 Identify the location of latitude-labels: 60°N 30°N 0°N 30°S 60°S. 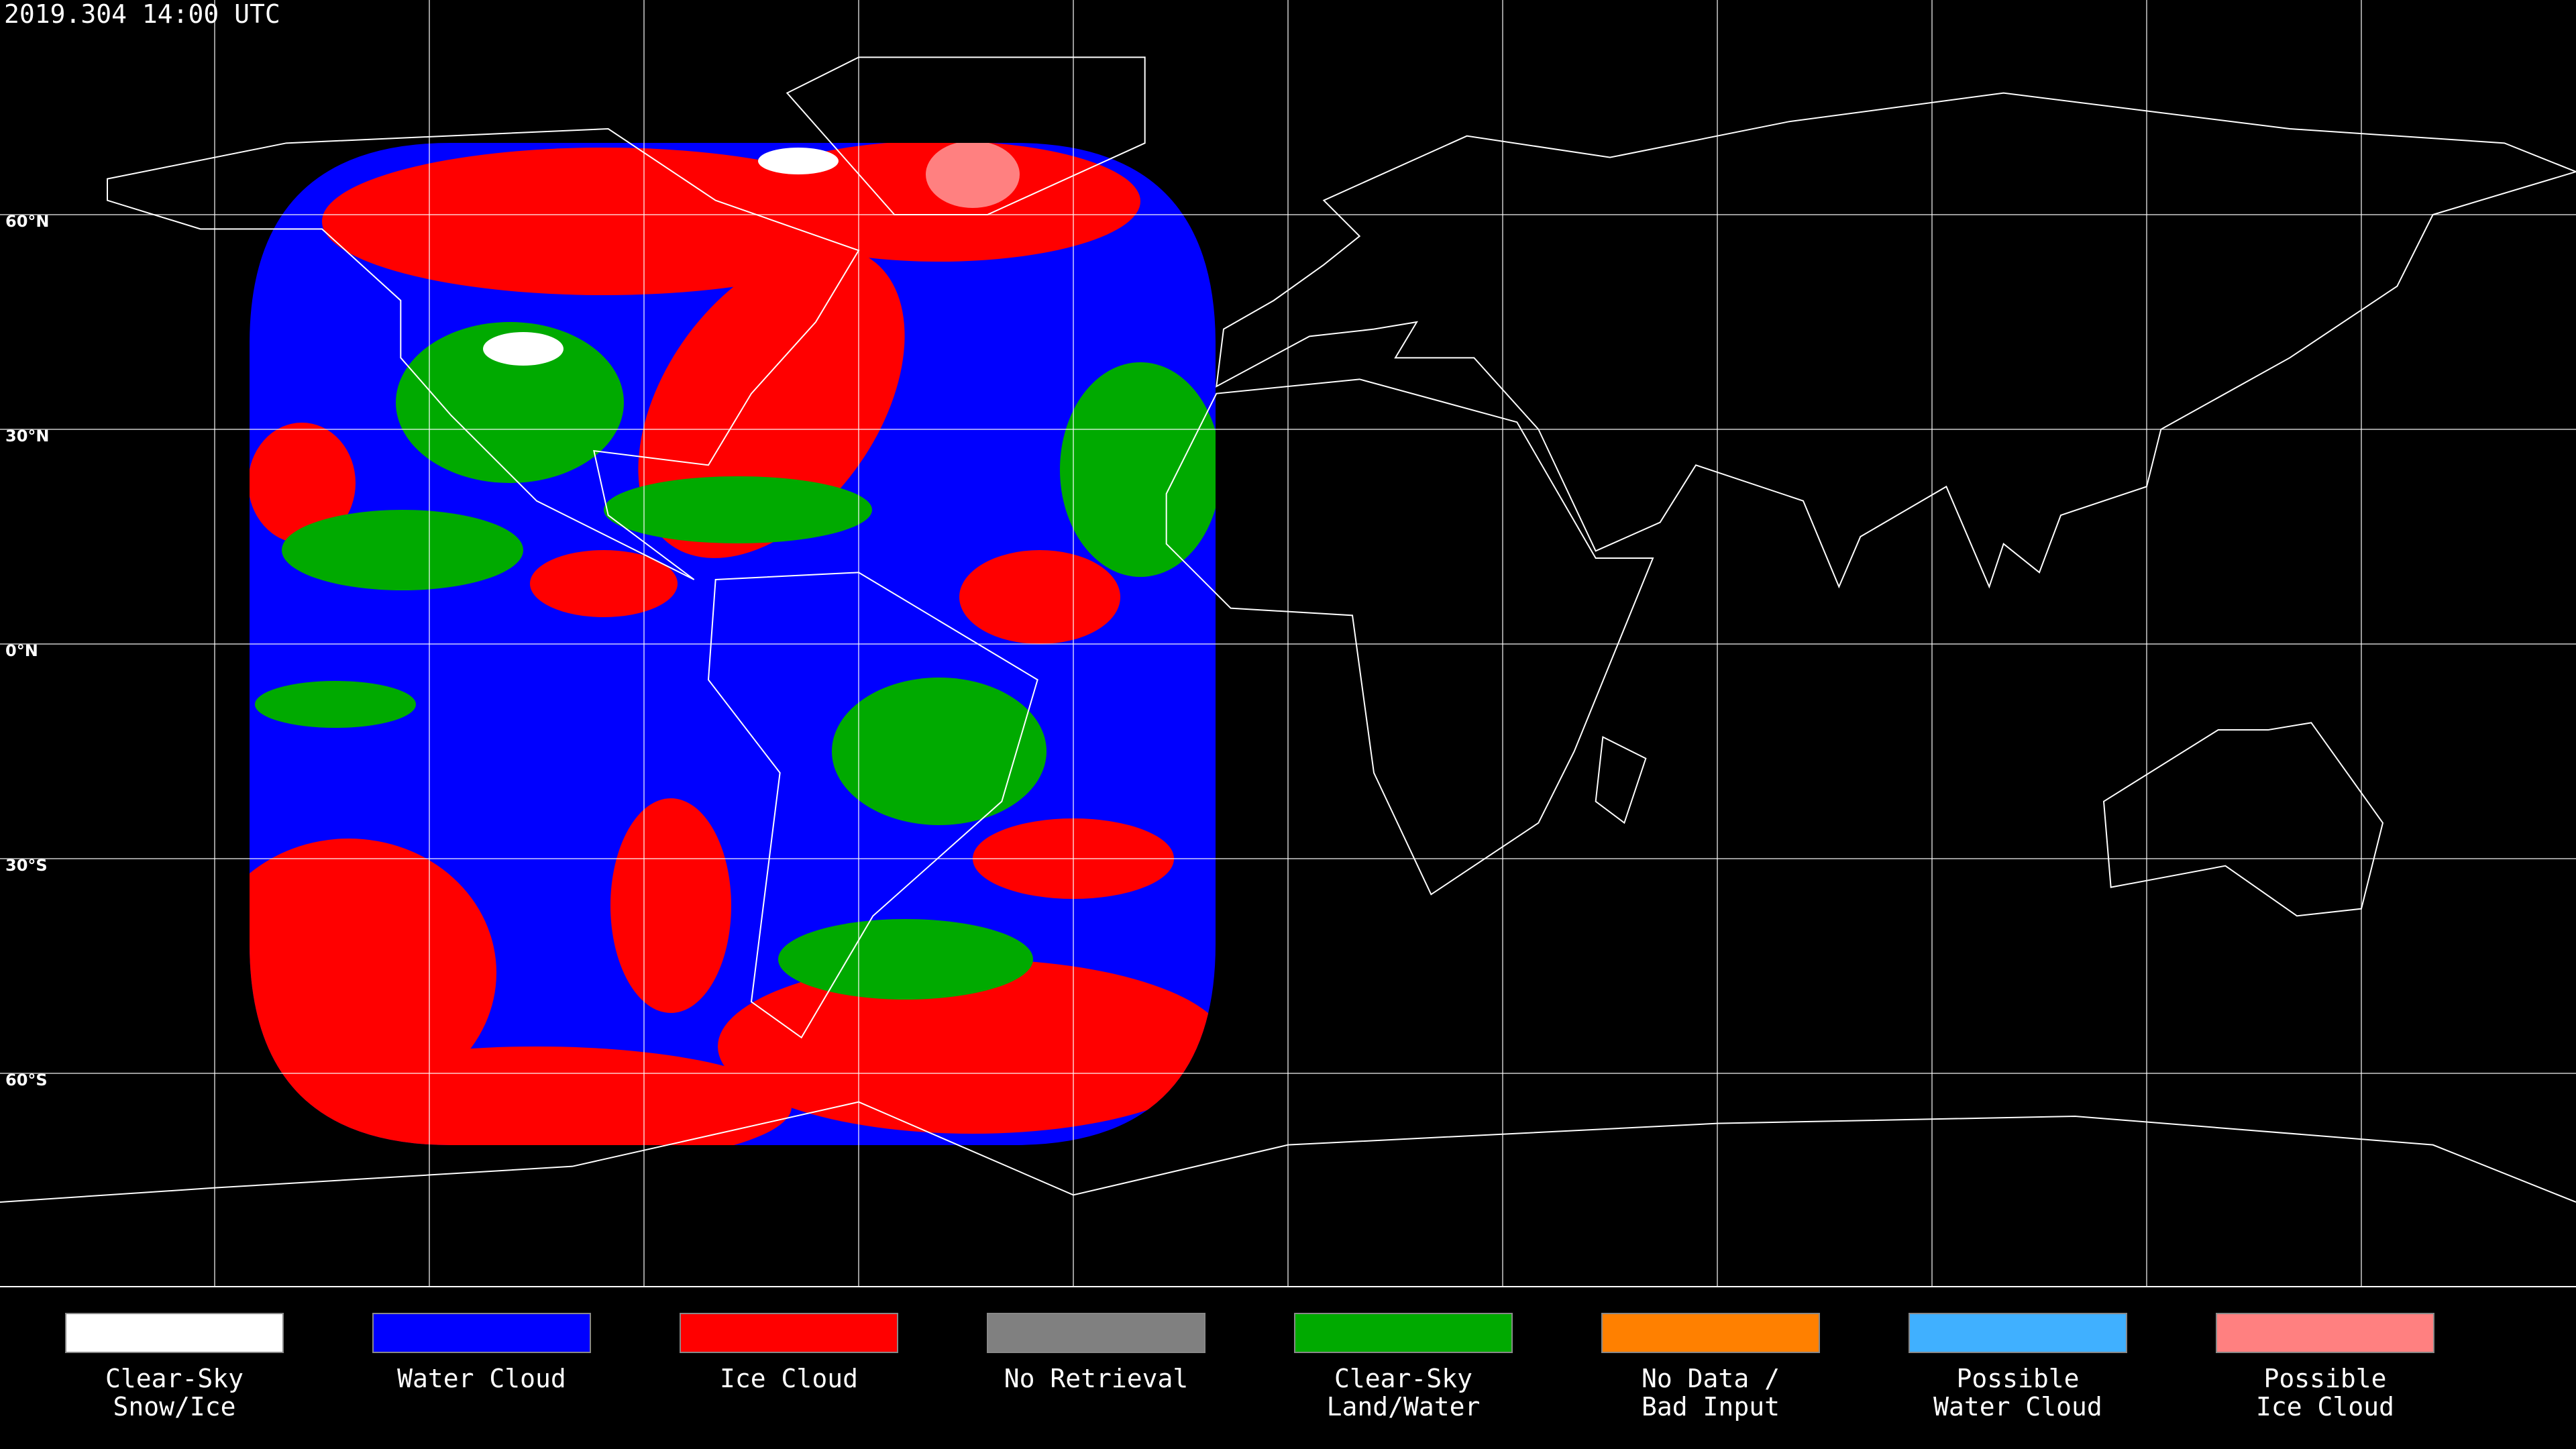
(27, 650).